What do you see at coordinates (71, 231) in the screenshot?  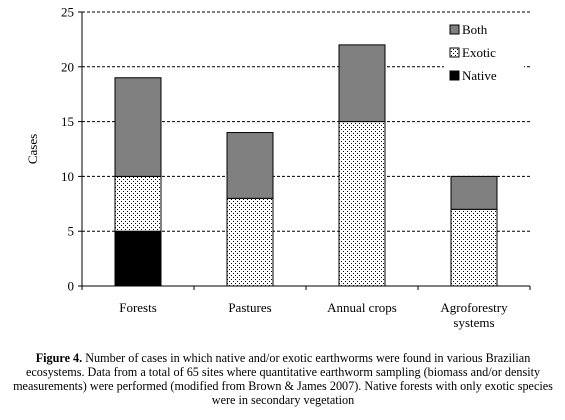 I see `y-tick-label: 5` at bounding box center [71, 231].